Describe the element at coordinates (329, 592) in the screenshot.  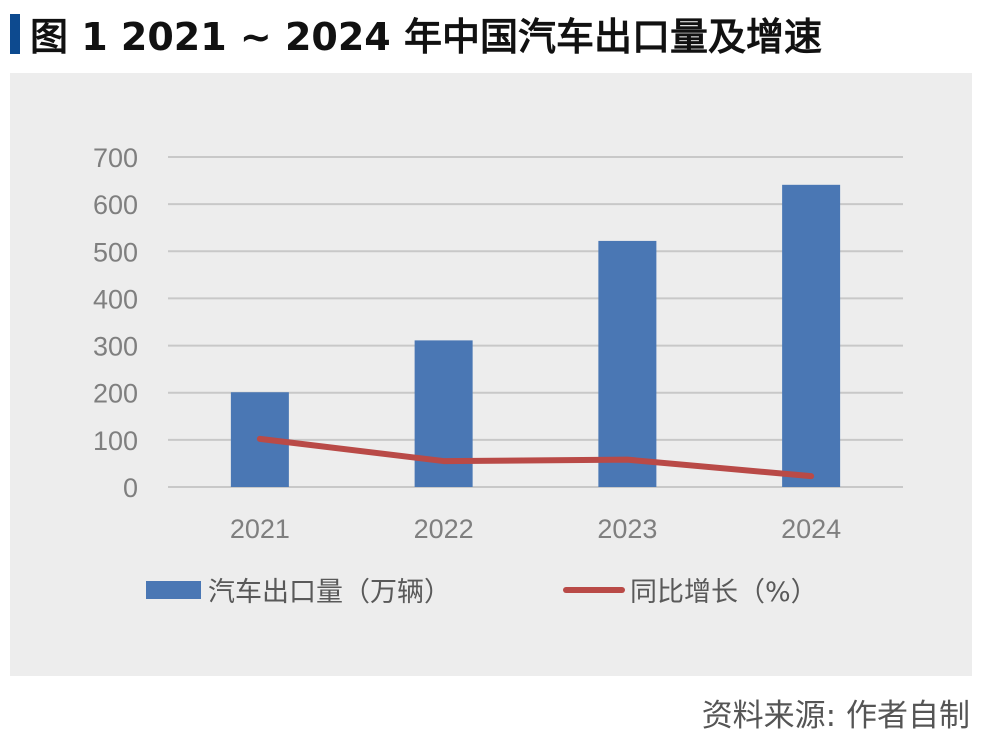
I see `legend-bar-label: 汽车出口量（万辆）` at that location.